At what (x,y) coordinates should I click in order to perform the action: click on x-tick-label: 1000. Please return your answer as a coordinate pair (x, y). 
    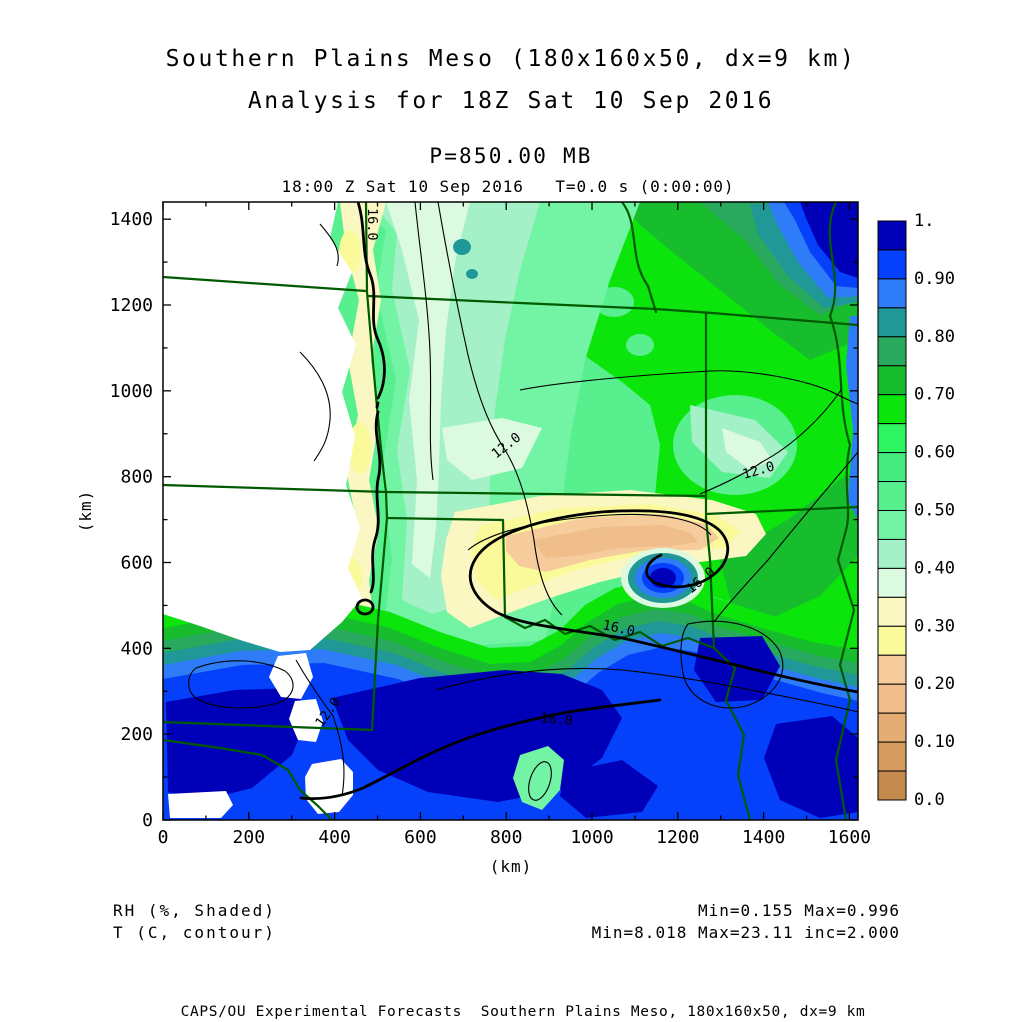
    Looking at the image, I should click on (591, 837).